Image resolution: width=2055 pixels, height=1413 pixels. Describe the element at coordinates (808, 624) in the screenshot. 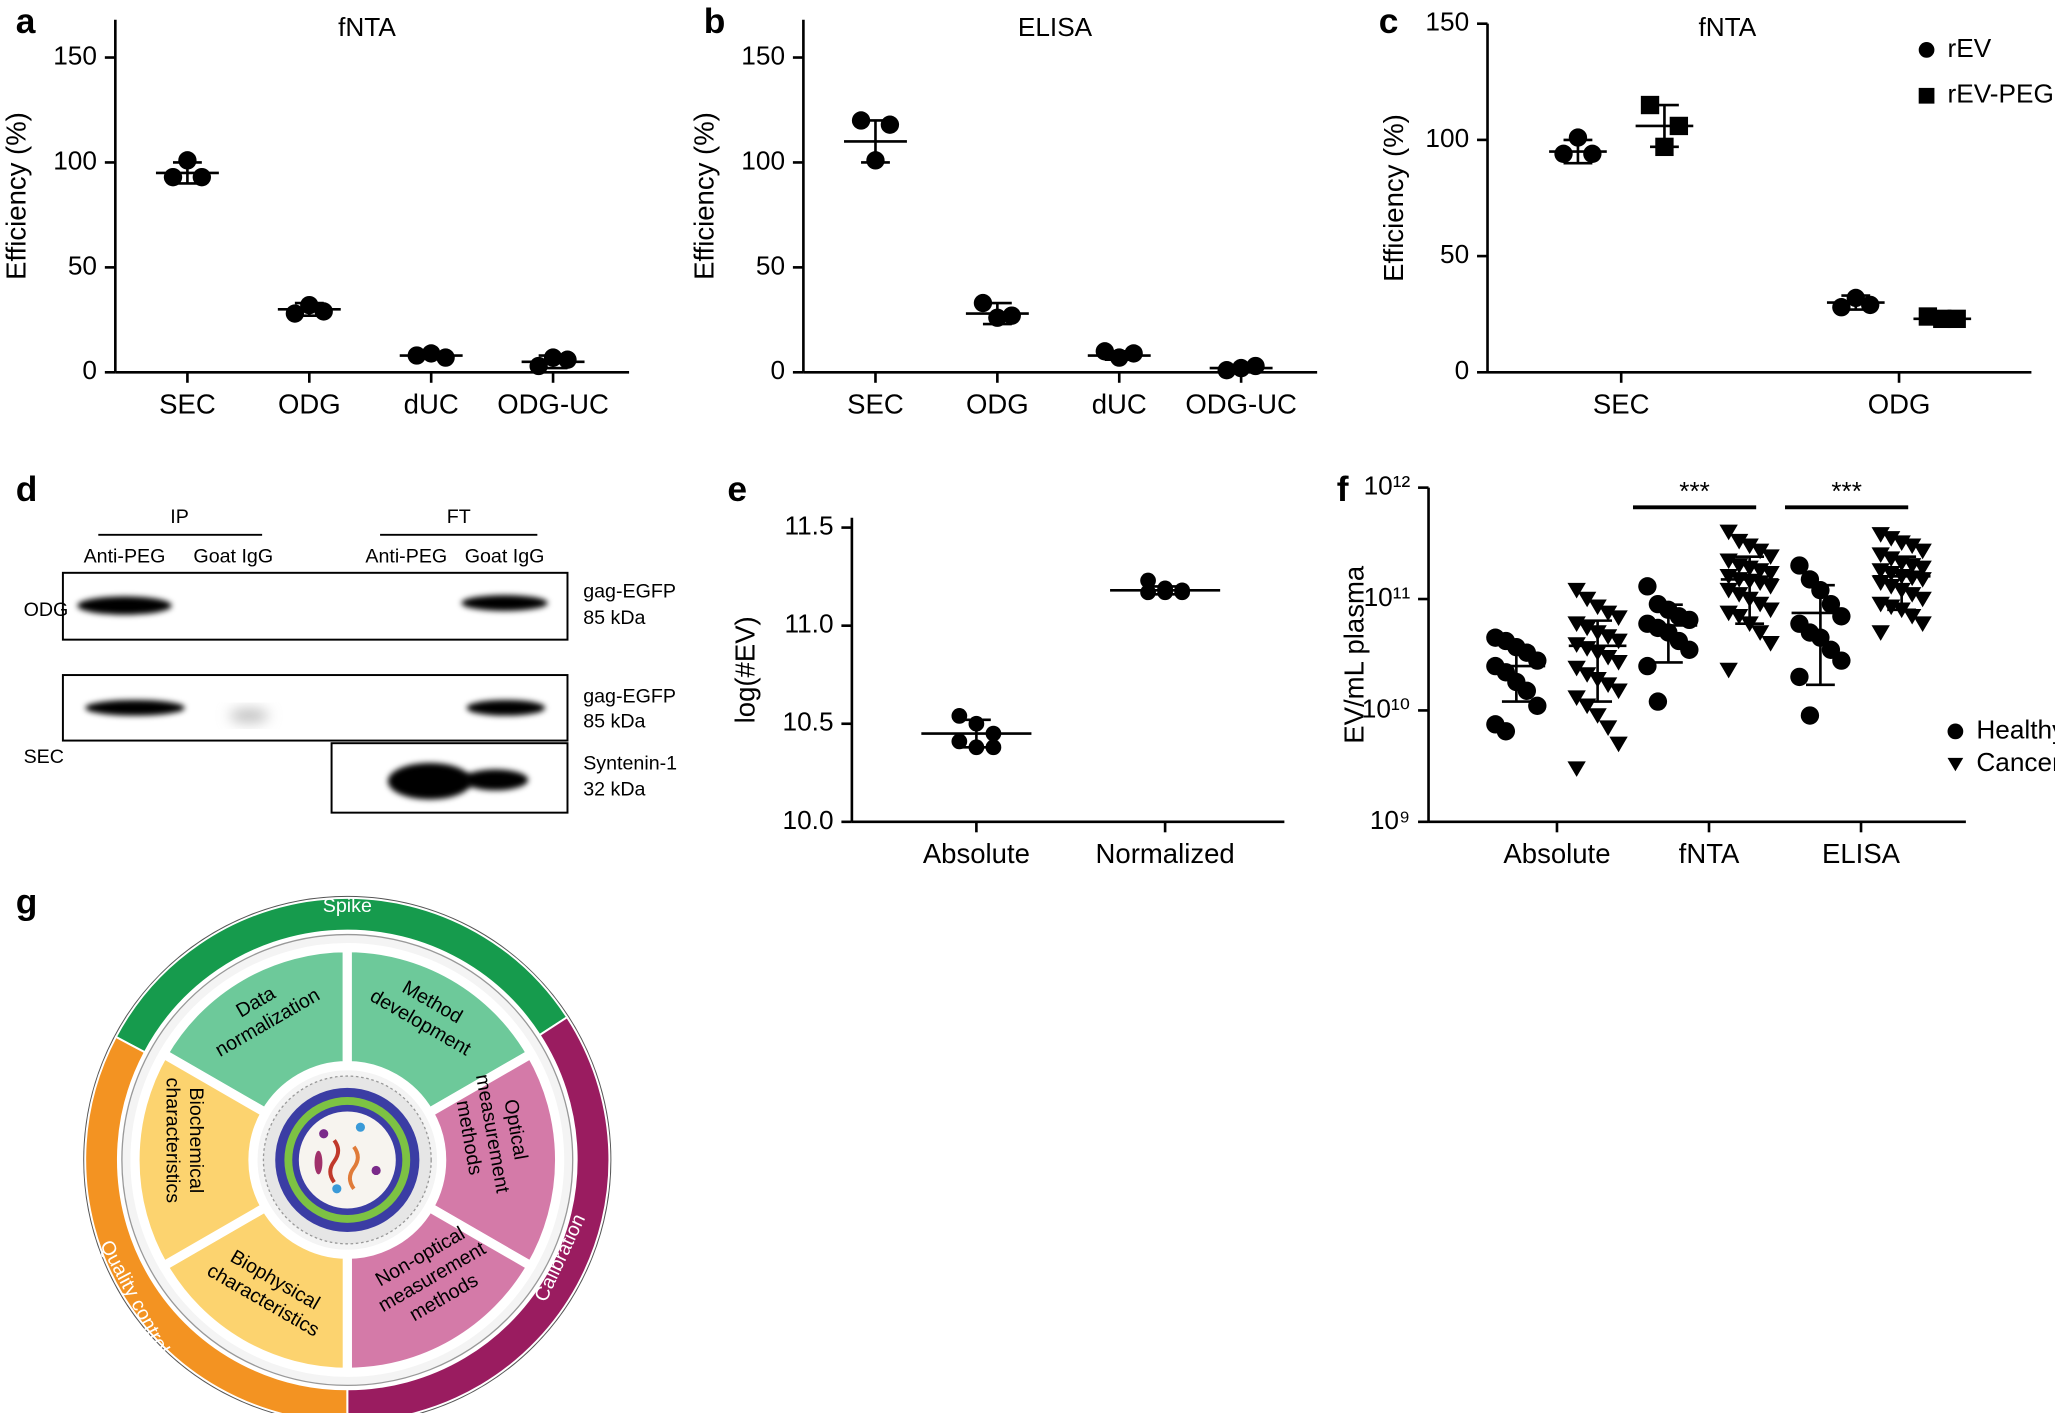

I see `y-tick-label: 11.0` at that location.